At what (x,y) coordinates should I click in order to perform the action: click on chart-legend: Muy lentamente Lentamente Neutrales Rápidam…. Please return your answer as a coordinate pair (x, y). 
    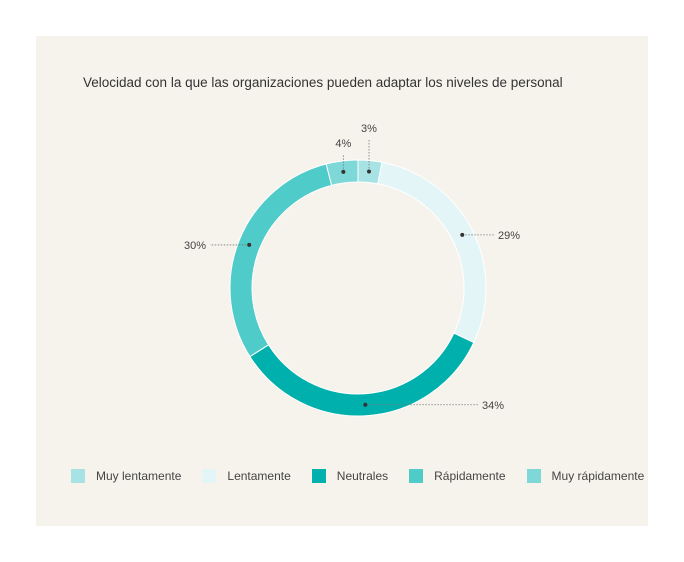
    Looking at the image, I should click on (357, 476).